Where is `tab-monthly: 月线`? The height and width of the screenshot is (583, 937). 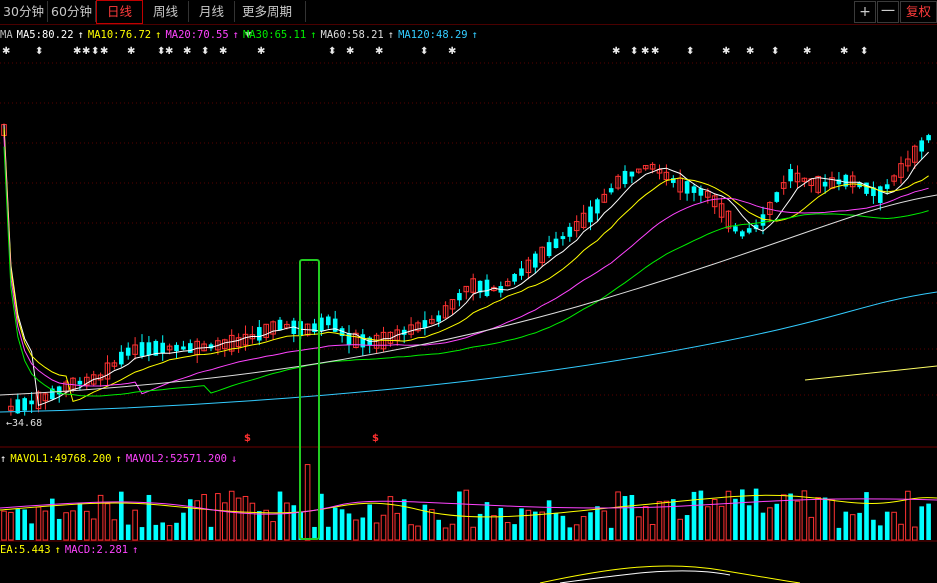 tab-monthly: 月线 is located at coordinates (212, 11).